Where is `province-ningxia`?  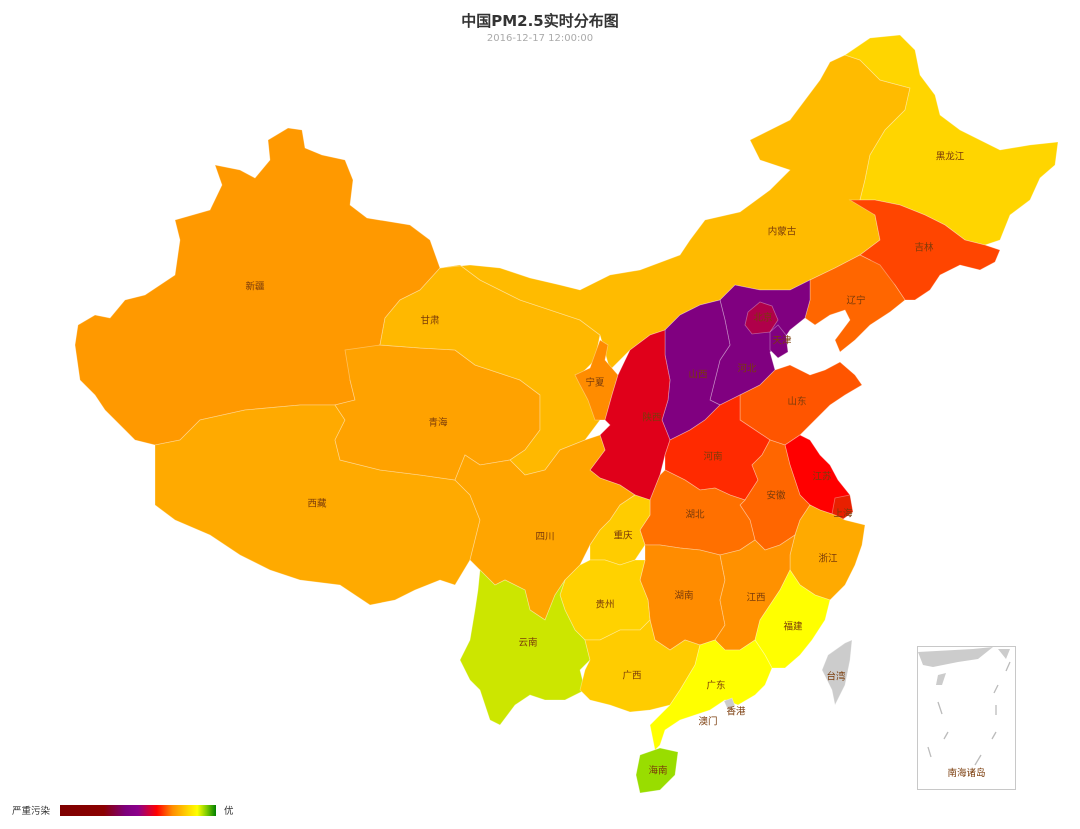
province-ningxia is located at coordinates (596, 380).